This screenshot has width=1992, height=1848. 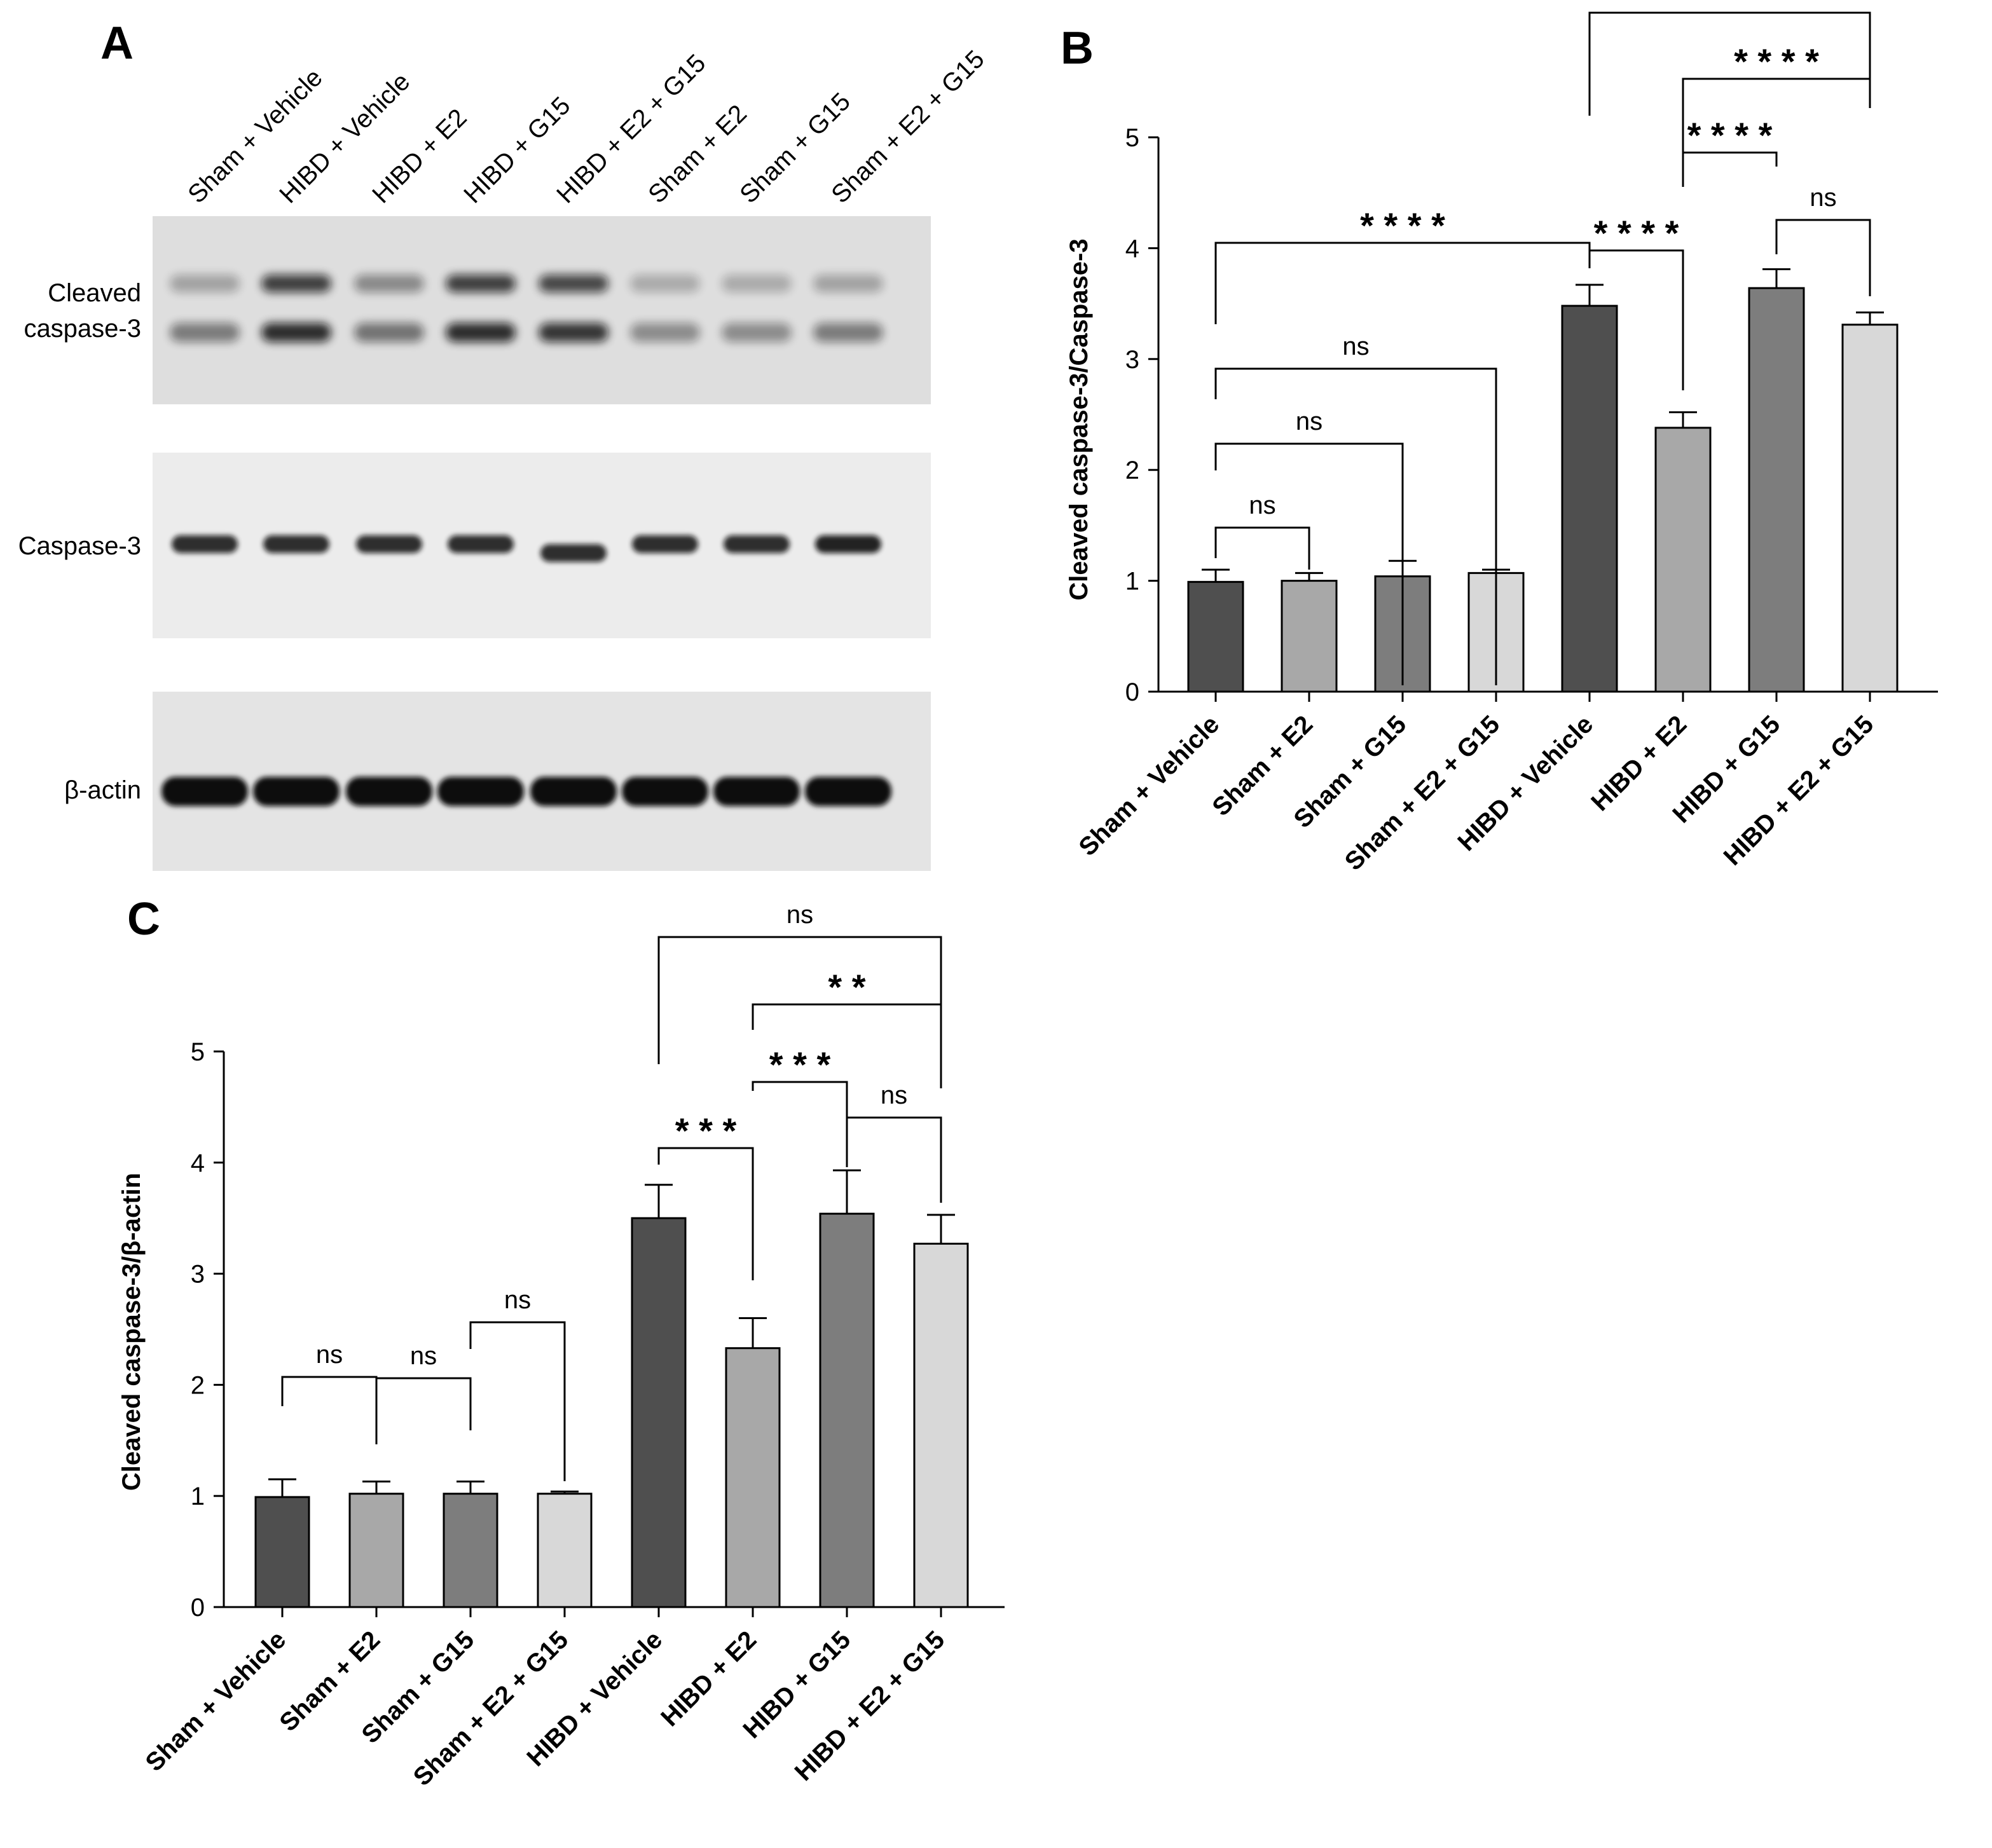 What do you see at coordinates (631, 129) in the screenshot?
I see `lane-label: HIBD + E2 + G15` at bounding box center [631, 129].